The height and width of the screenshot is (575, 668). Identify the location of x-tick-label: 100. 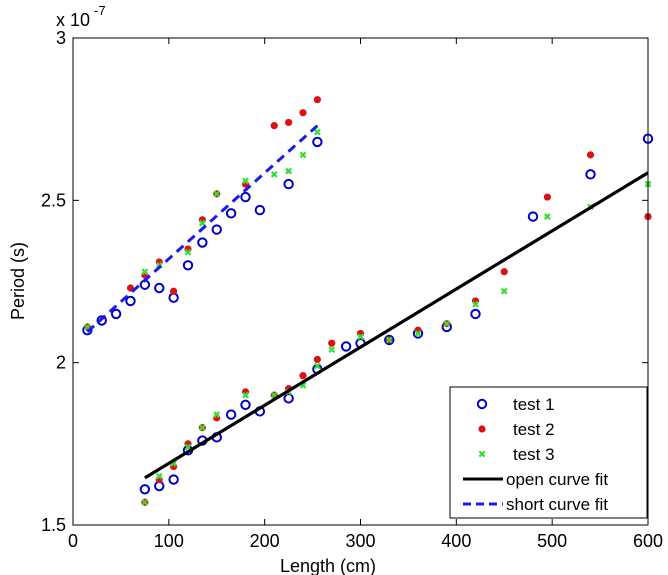
(169, 541).